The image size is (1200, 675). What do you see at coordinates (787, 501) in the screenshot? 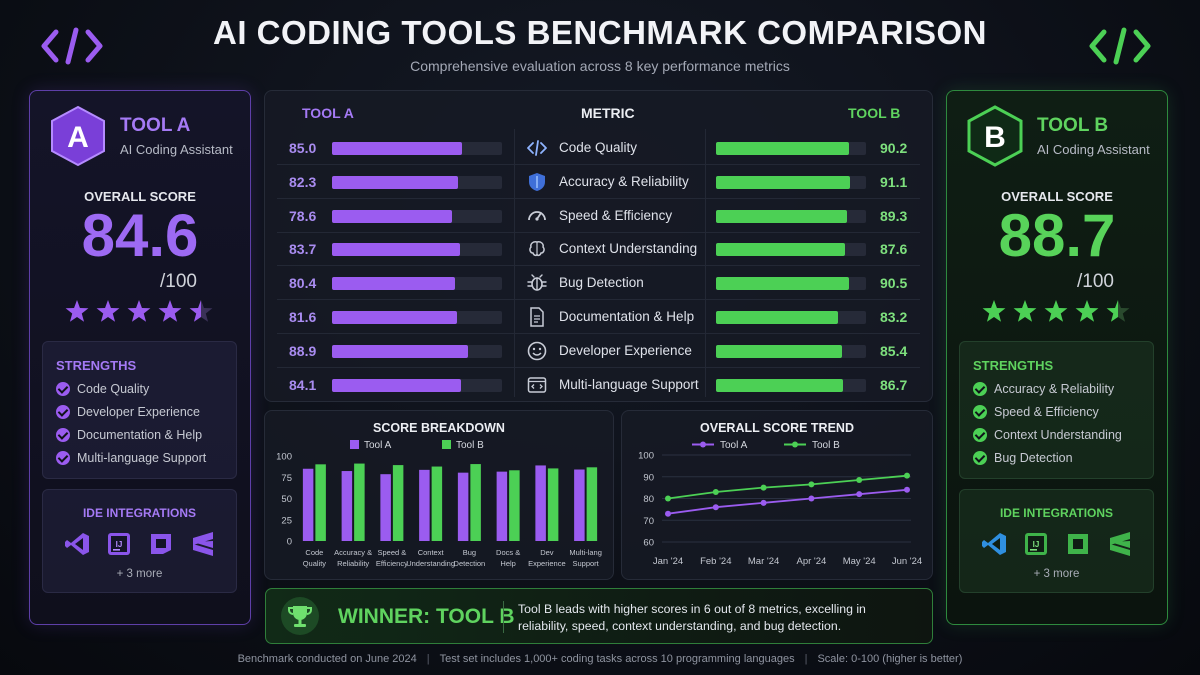
I see `series-line` at bounding box center [787, 501].